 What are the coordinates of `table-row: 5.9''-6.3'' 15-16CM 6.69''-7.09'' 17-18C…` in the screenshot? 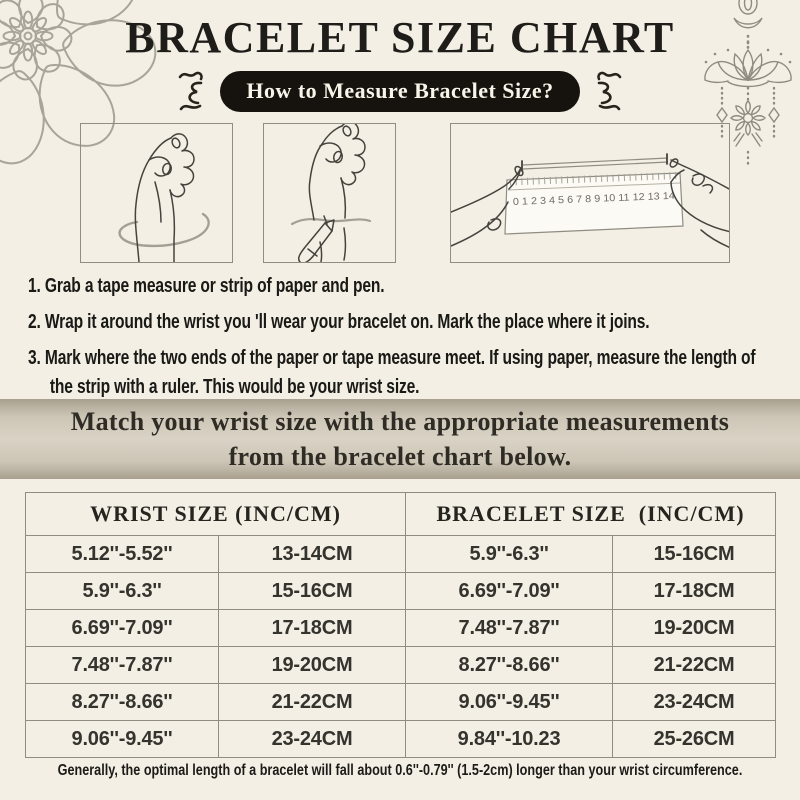 It's located at (401, 591).